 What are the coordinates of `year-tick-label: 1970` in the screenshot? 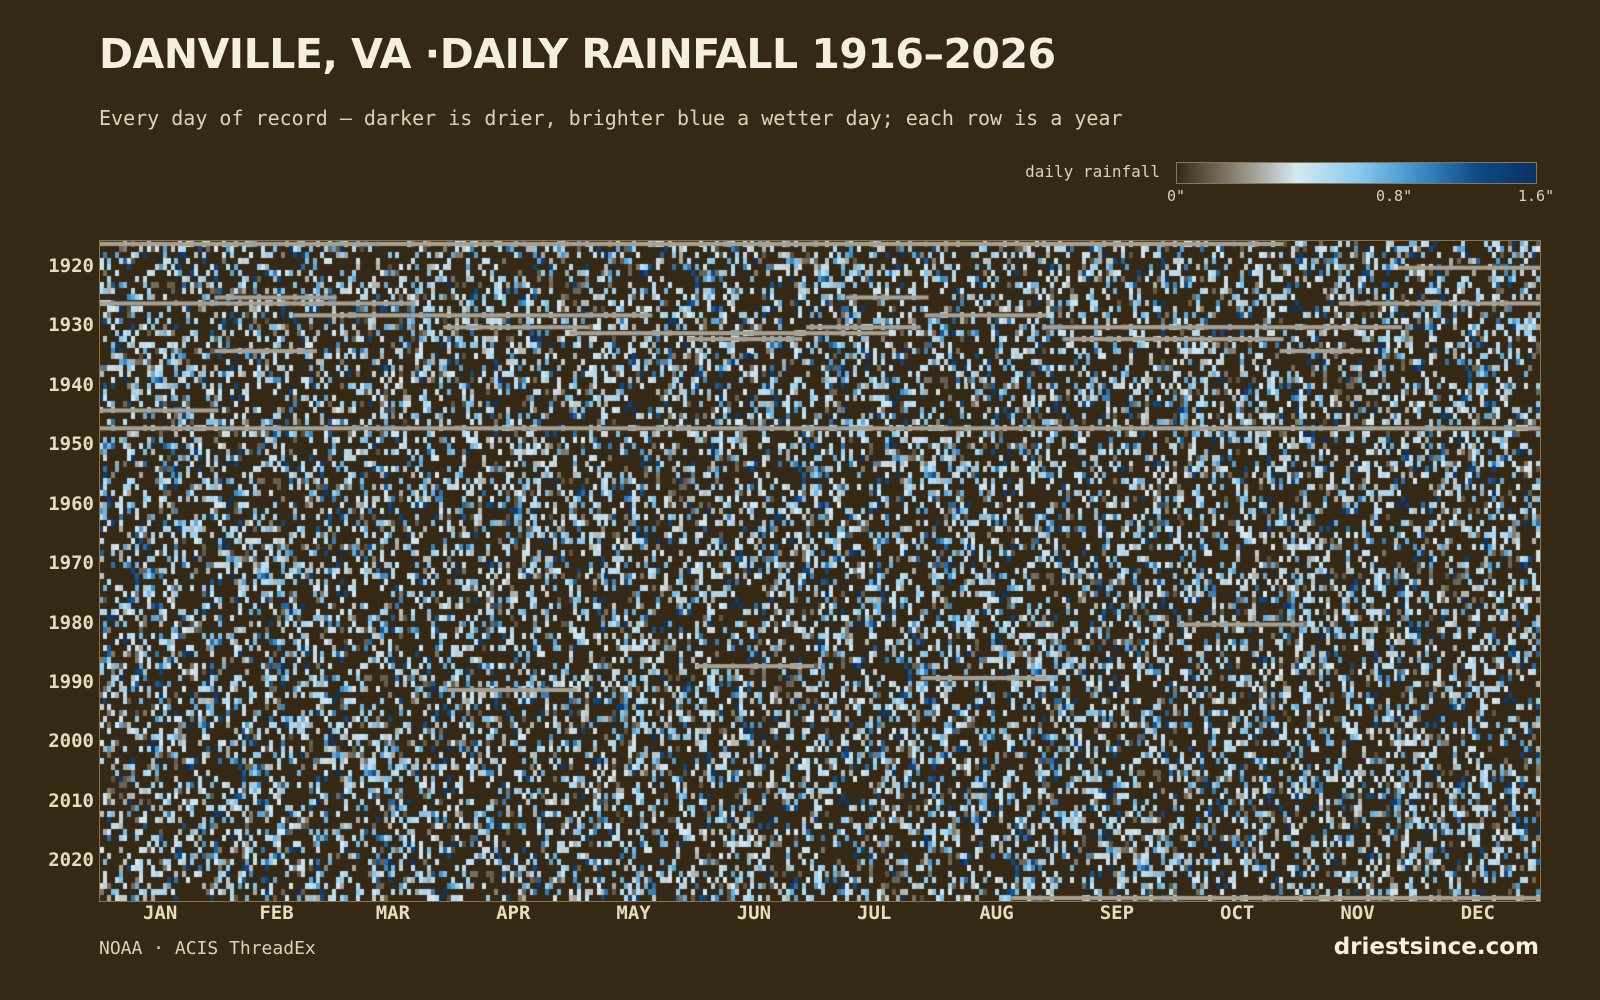 It's located at (71, 563).